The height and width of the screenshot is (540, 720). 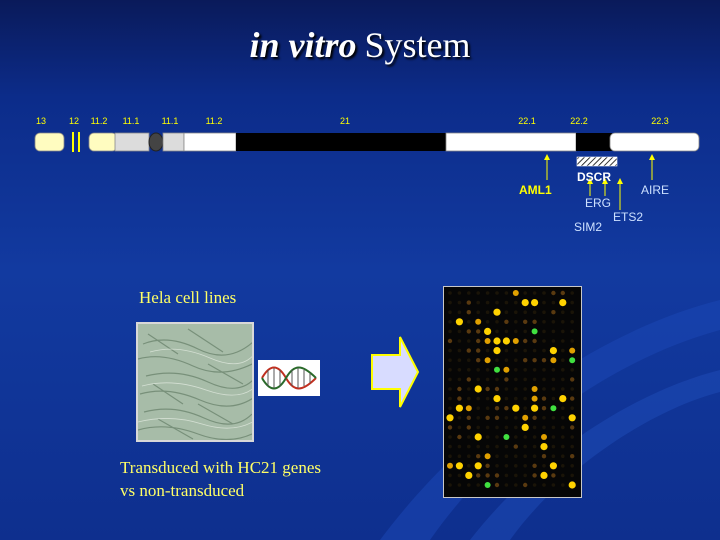 What do you see at coordinates (395, 372) in the screenshot?
I see `right-arrow-icon` at bounding box center [395, 372].